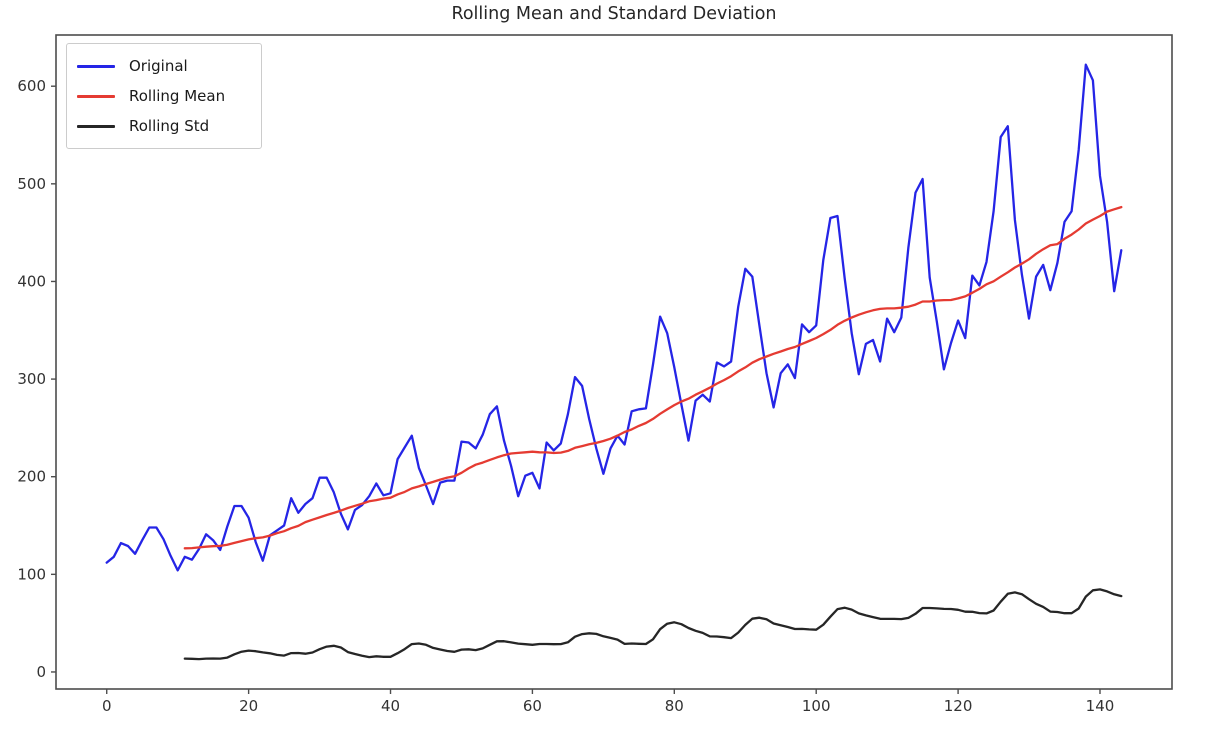  I want to click on legend-item-original: Original, so click(165, 66).